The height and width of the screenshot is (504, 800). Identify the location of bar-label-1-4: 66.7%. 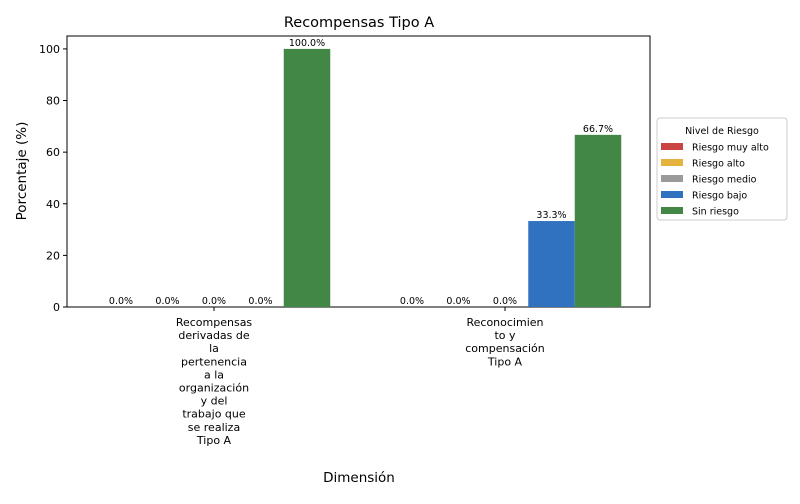
(598, 129).